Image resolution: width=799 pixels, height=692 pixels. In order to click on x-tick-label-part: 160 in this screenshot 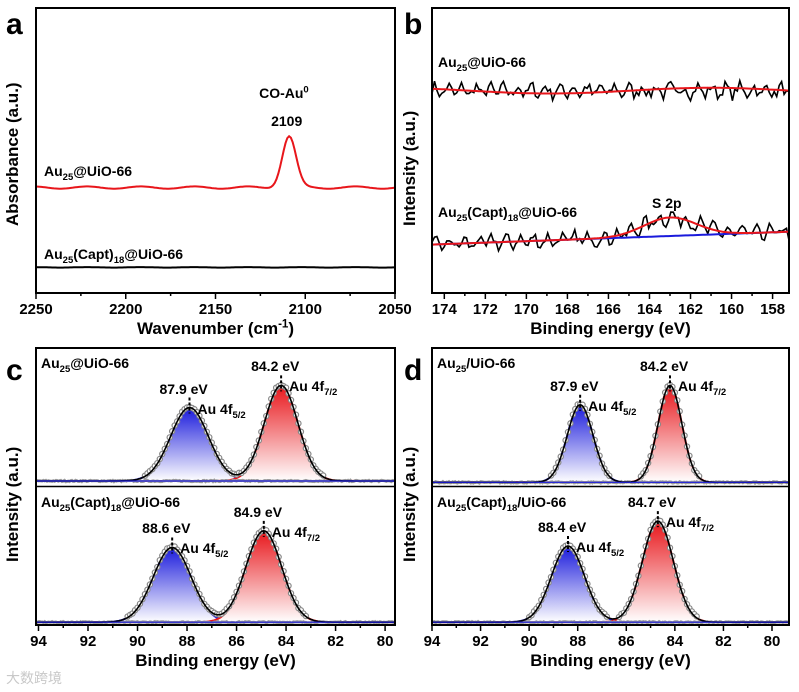, I will do `click(732, 309)`.